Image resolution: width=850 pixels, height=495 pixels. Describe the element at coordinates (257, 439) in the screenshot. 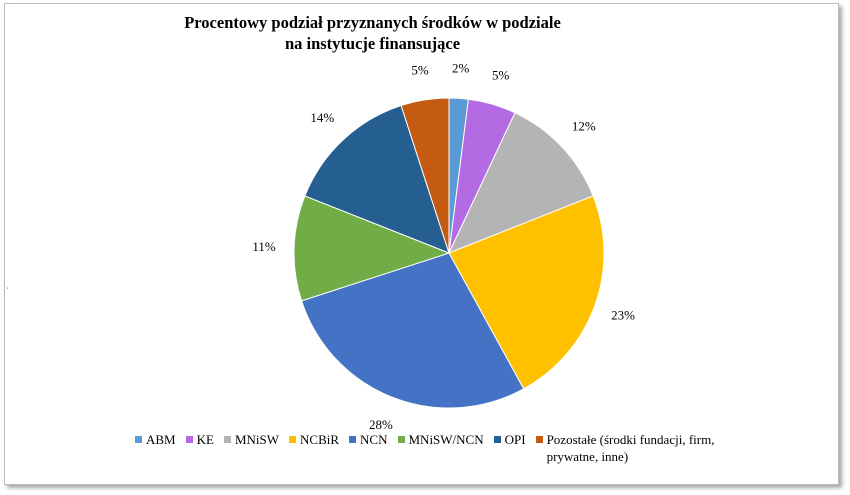

I see `legend-label: MNiSW` at that location.